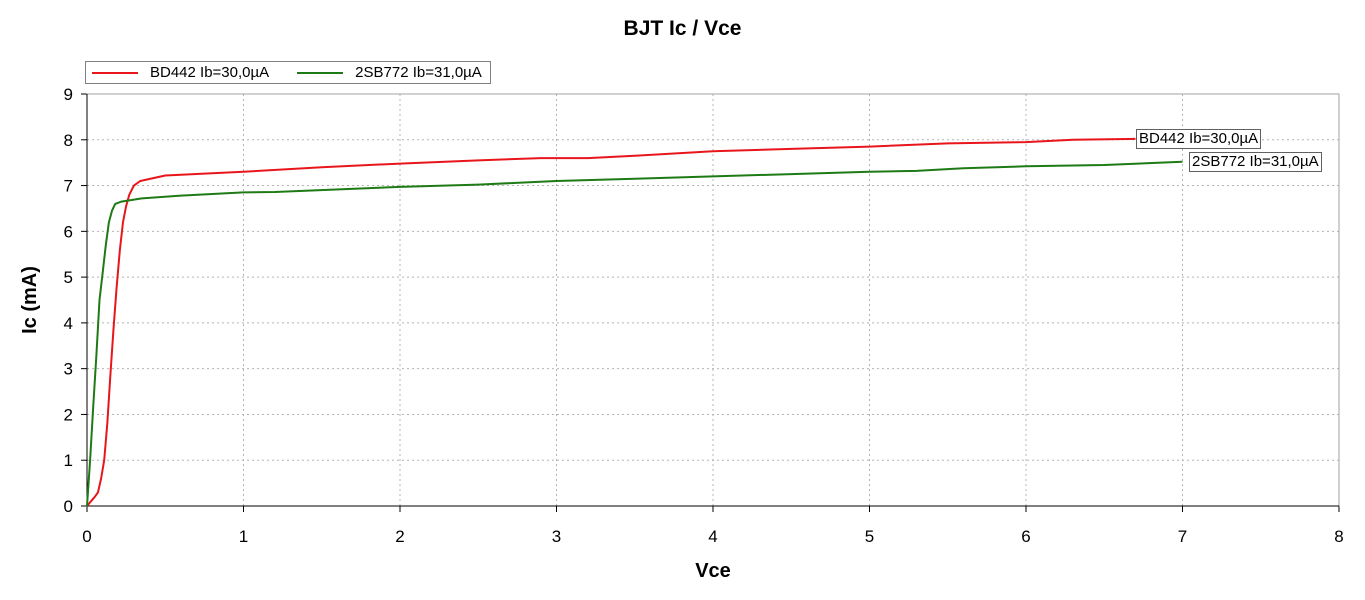  I want to click on y-tick-label: 0, so click(68, 506).